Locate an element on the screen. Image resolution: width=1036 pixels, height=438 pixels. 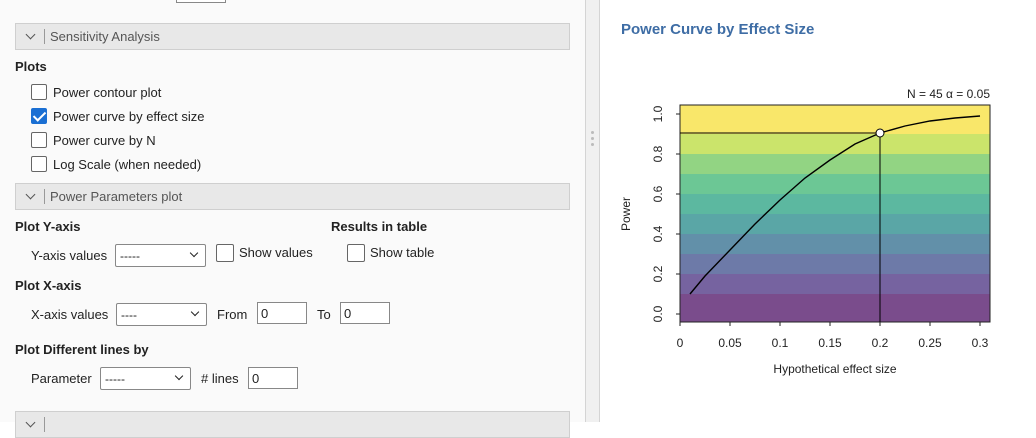
checkbox-label: Log Scale (when needed) is located at coordinates (127, 164).